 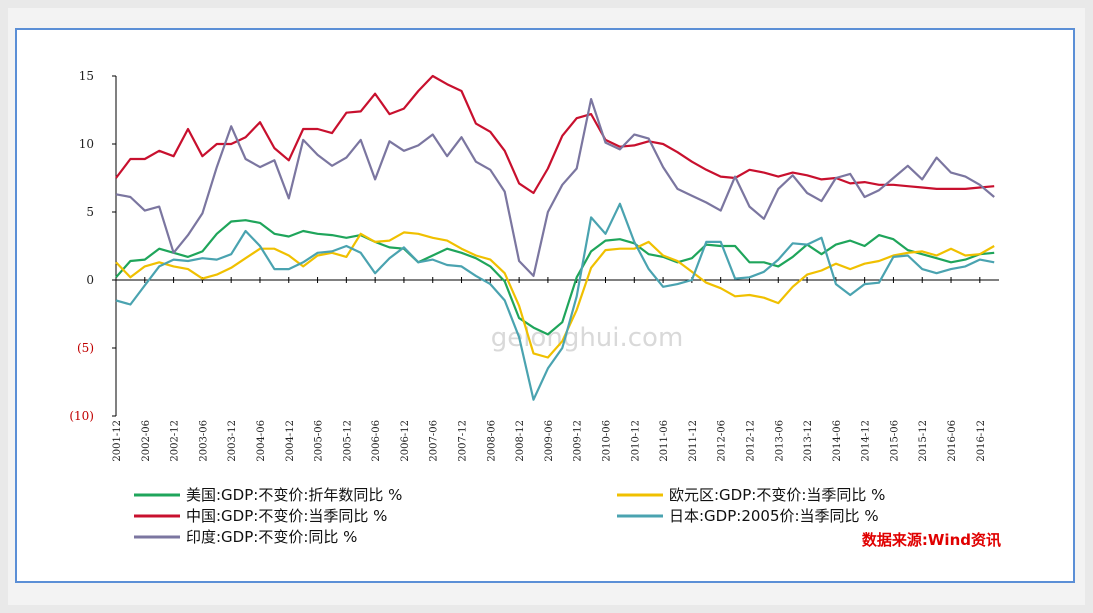 What do you see at coordinates (203, 441) in the screenshot?
I see `x-tick-label: 2003-06` at bounding box center [203, 441].